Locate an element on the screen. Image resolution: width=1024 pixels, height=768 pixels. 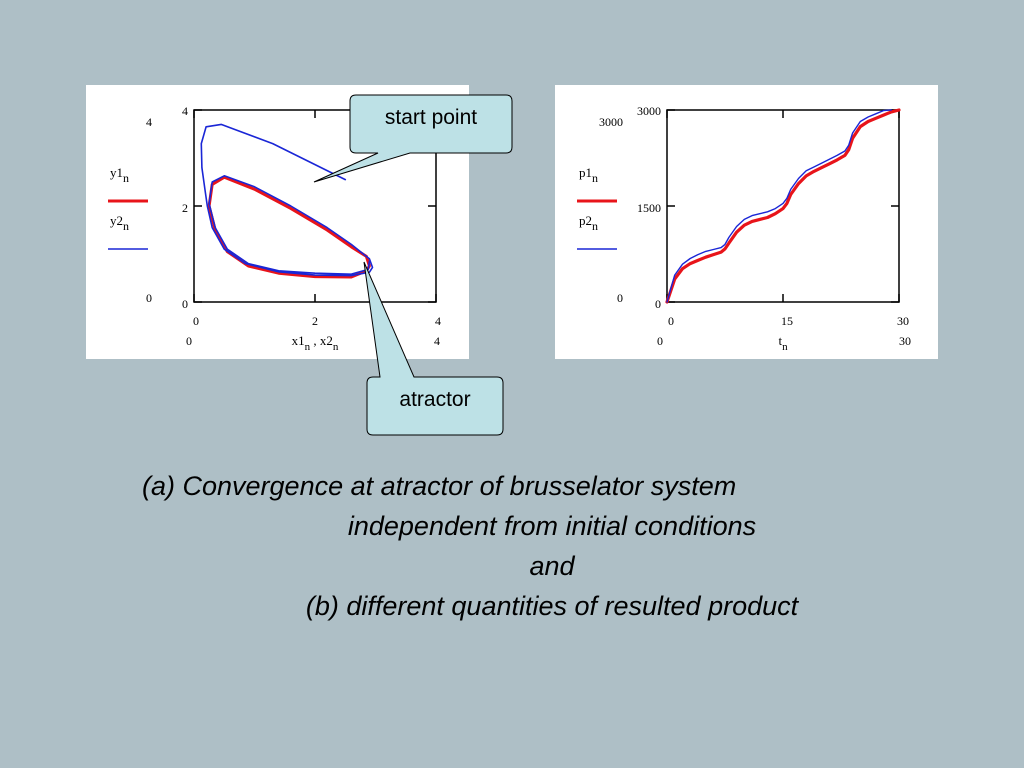
x-range-label-a-max: 4 is located at coordinates (437, 341).